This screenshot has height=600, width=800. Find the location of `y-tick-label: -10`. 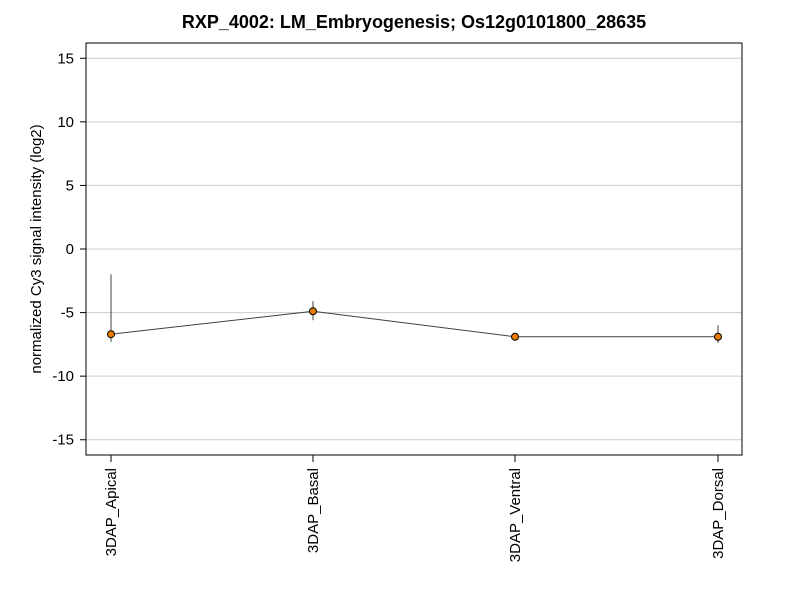

y-tick-label: -10 is located at coordinates (63, 376).